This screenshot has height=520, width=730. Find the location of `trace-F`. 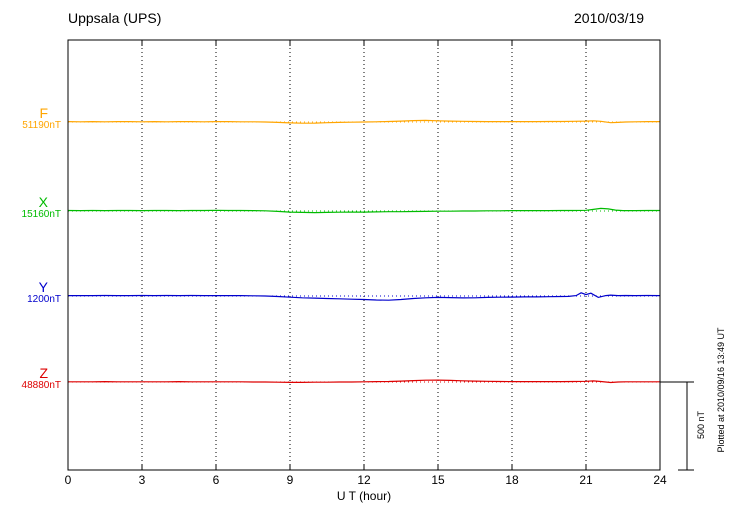

trace-F is located at coordinates (363, 121).